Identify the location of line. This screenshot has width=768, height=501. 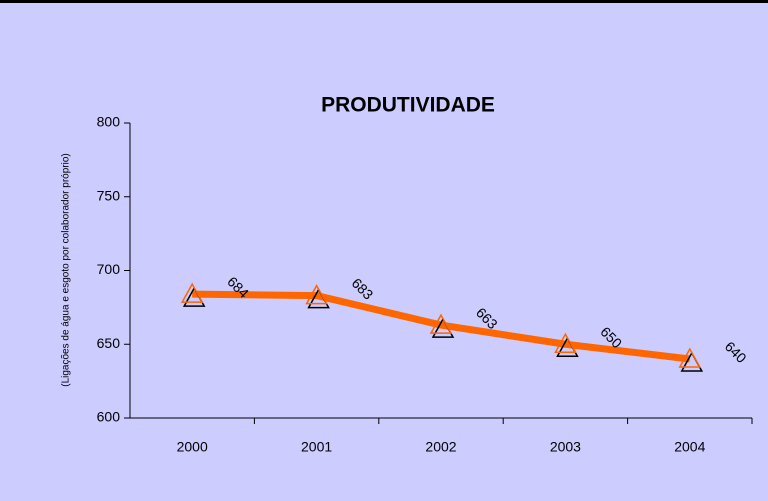
(441, 326).